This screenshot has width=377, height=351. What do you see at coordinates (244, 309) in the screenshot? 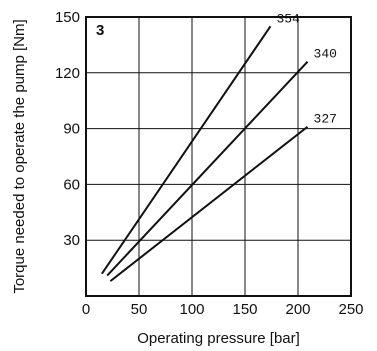
I see `x-tick-label-150: 150` at bounding box center [244, 309].